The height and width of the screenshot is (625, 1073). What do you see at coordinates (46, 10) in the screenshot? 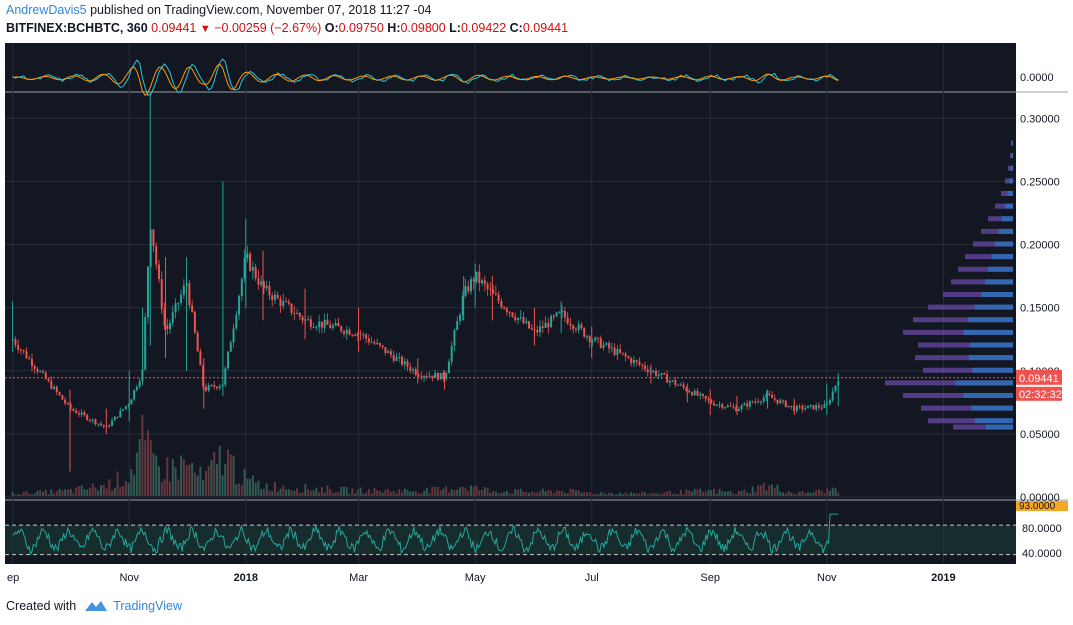
I see `author-link: AndrewDavis5` at bounding box center [46, 10].